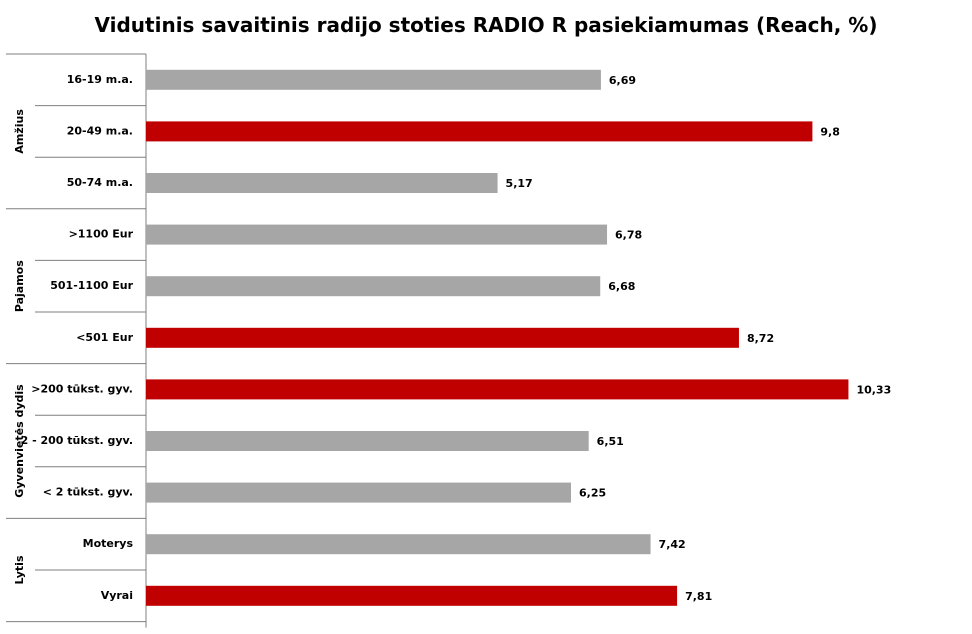  Describe the element at coordinates (19, 286) in the screenshot. I see `group-label: Pajamos` at that location.